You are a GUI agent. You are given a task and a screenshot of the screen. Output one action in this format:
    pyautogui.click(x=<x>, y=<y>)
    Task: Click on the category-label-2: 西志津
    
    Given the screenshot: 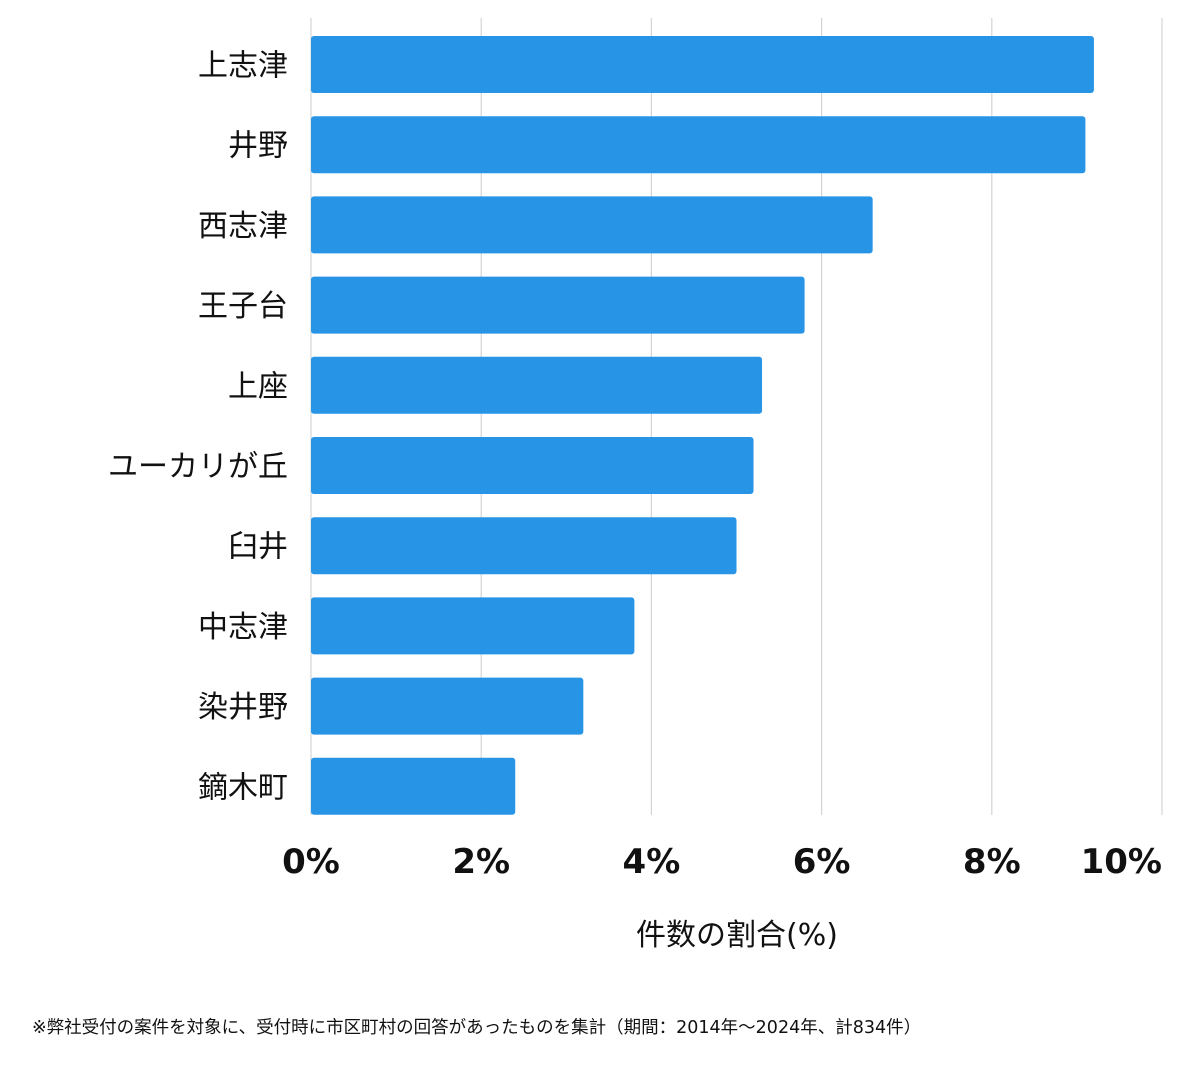 What is the action you would take?
    pyautogui.click(x=243, y=226)
    